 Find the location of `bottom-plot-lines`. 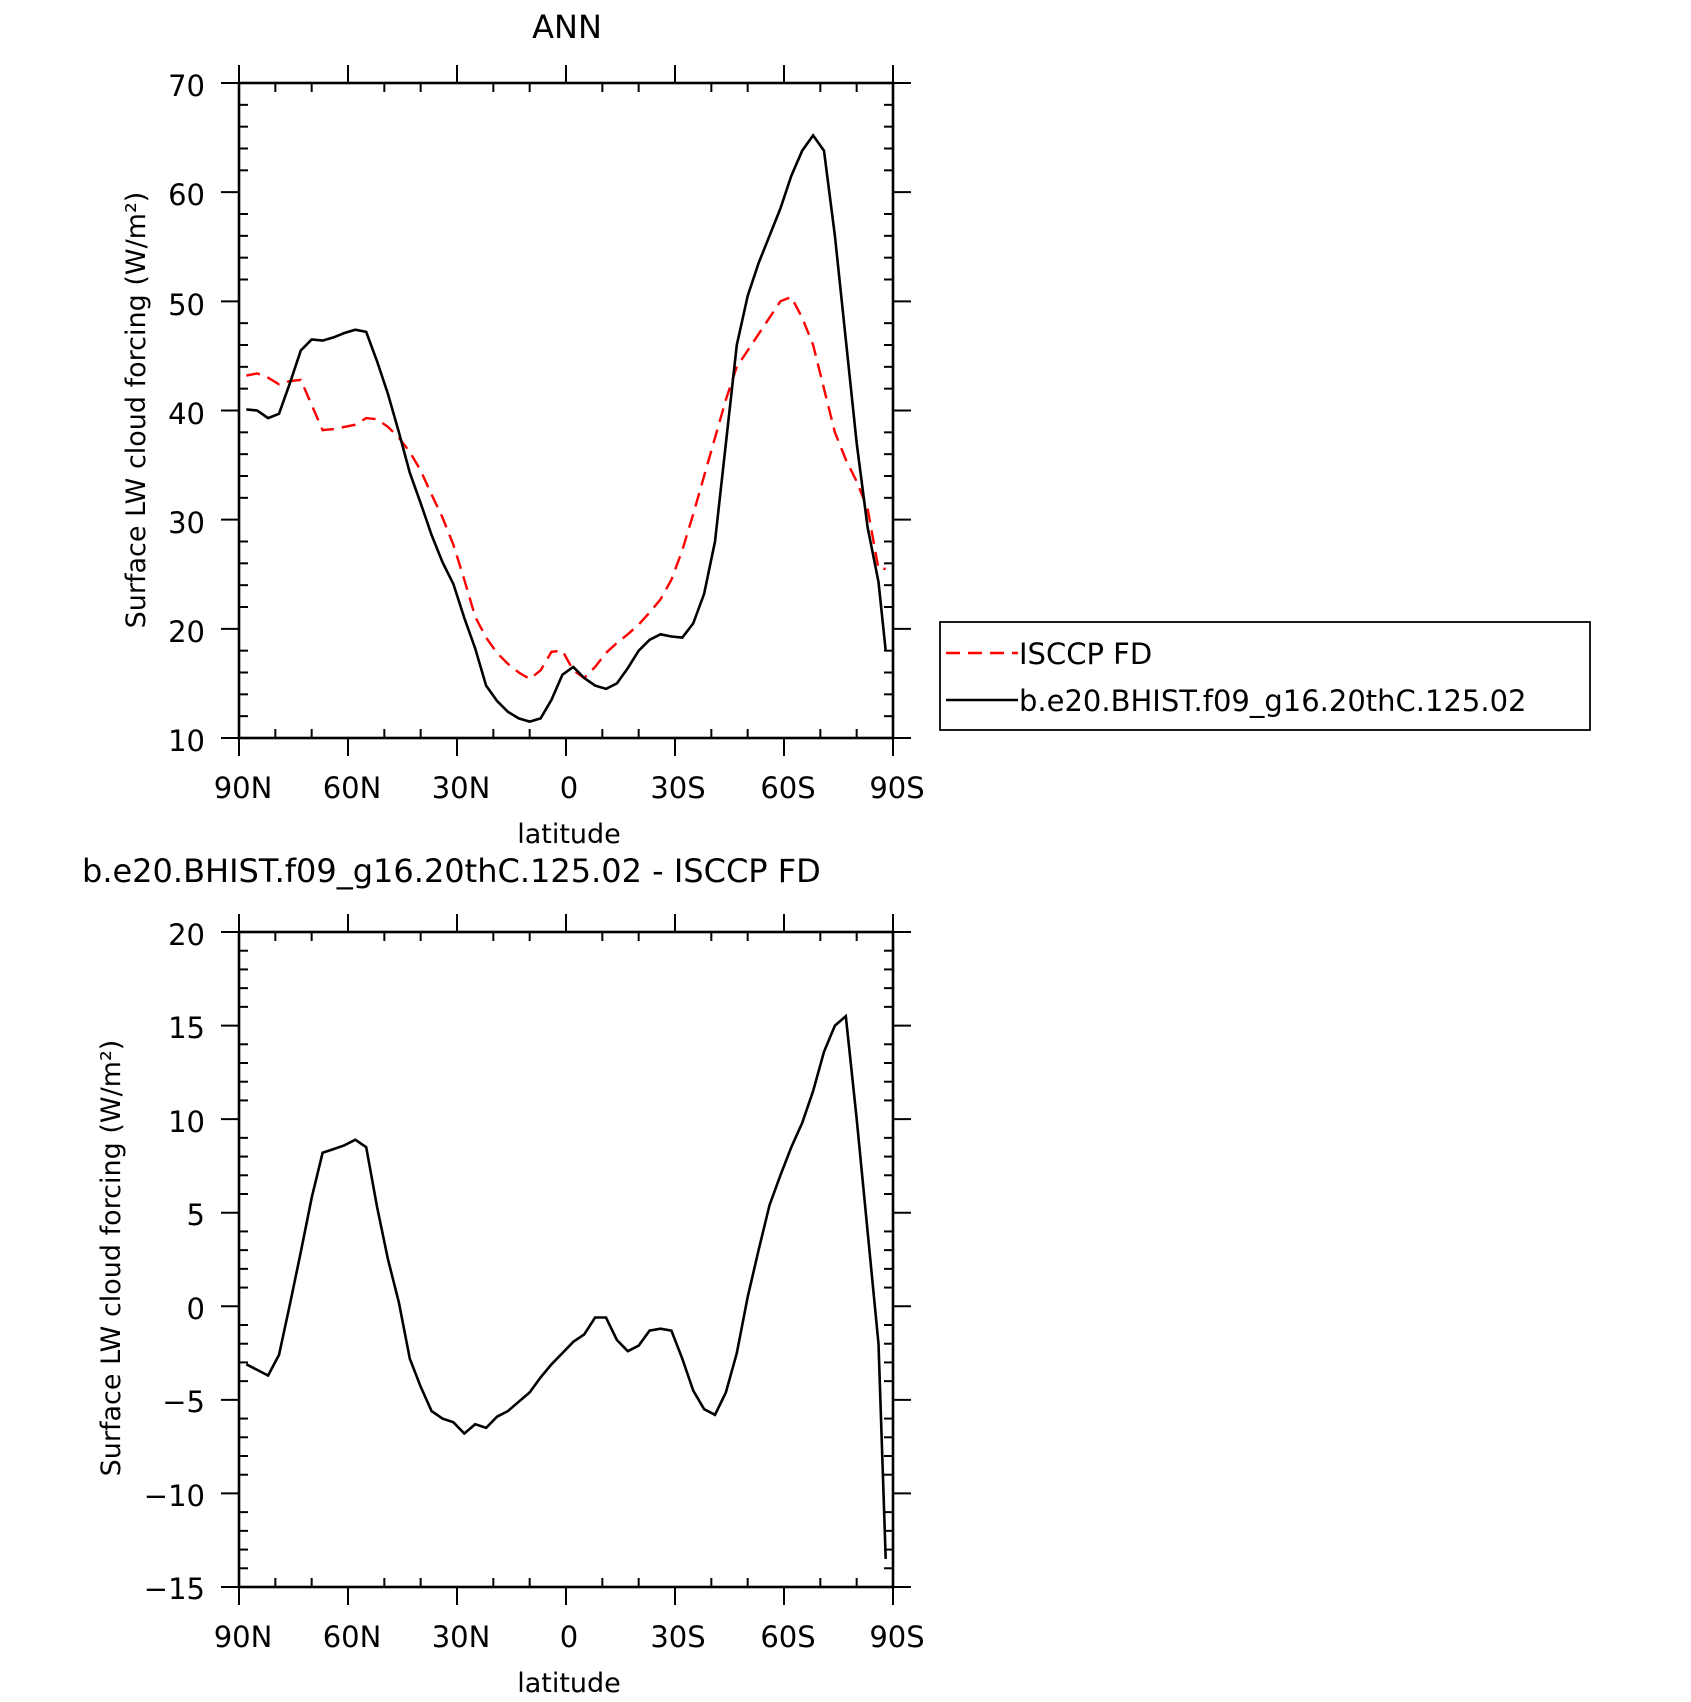

bottom-plot-lines is located at coordinates (566, 1286).